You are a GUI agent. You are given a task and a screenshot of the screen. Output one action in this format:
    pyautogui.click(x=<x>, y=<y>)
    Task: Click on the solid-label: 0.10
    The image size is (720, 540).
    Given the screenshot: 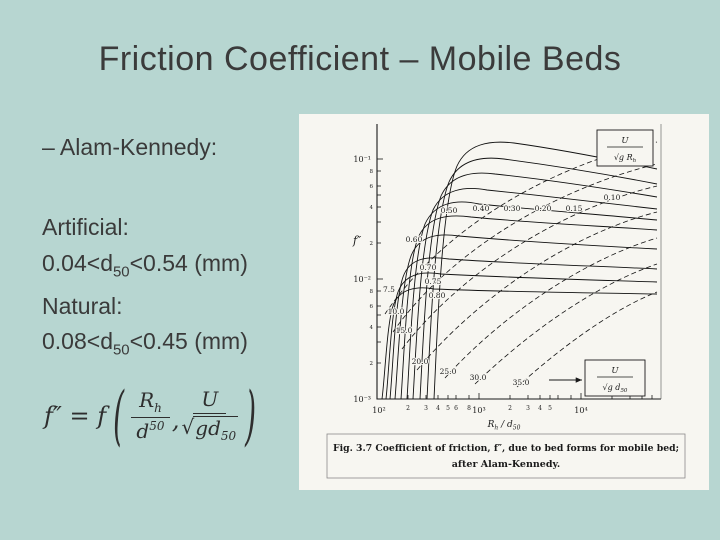 What is the action you would take?
    pyautogui.click(x=612, y=197)
    